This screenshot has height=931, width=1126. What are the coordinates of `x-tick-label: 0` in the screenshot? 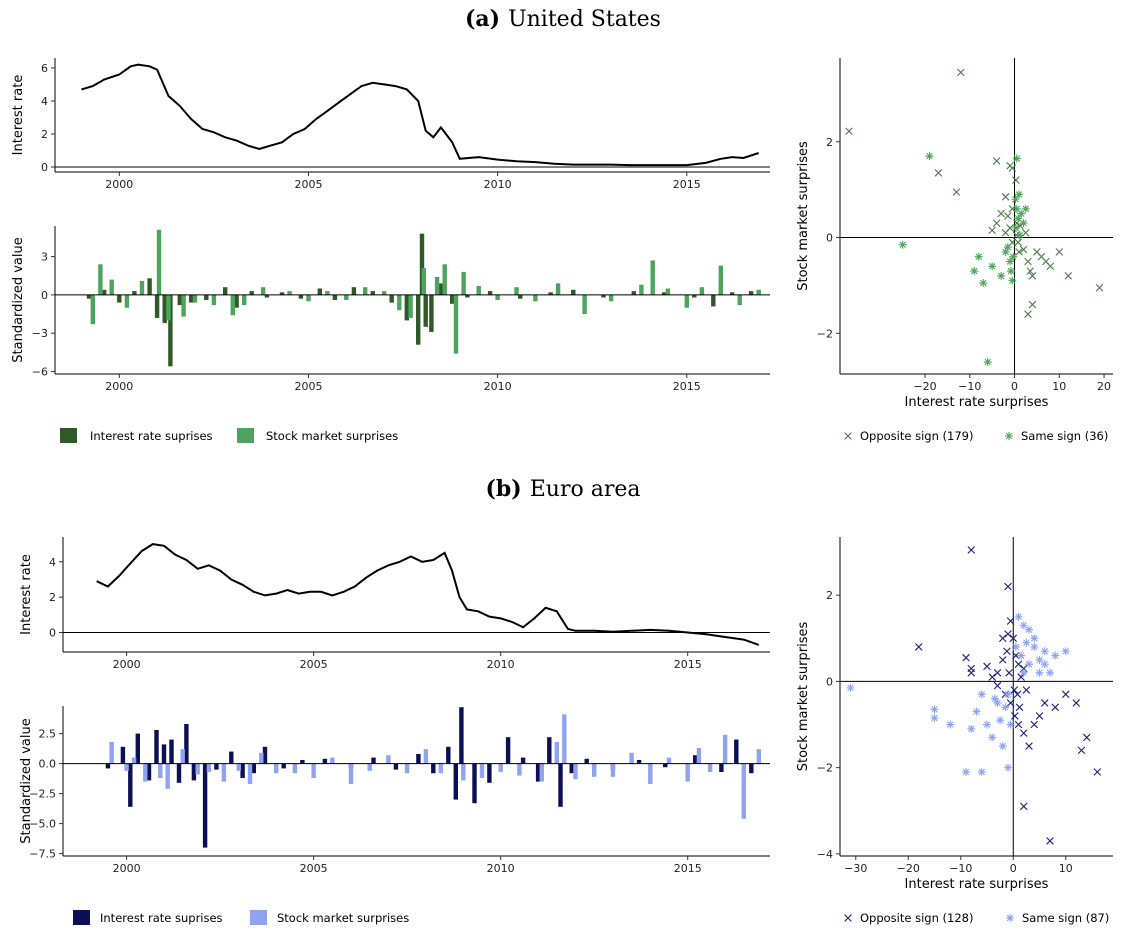 It's located at (1013, 868).